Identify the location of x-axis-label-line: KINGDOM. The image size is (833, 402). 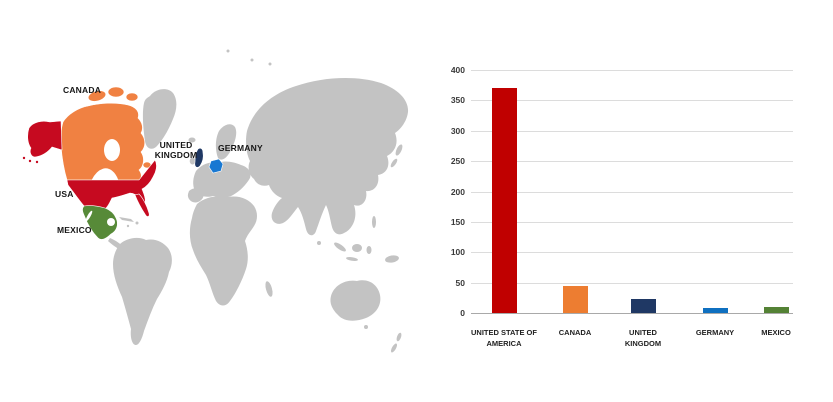
(643, 343).